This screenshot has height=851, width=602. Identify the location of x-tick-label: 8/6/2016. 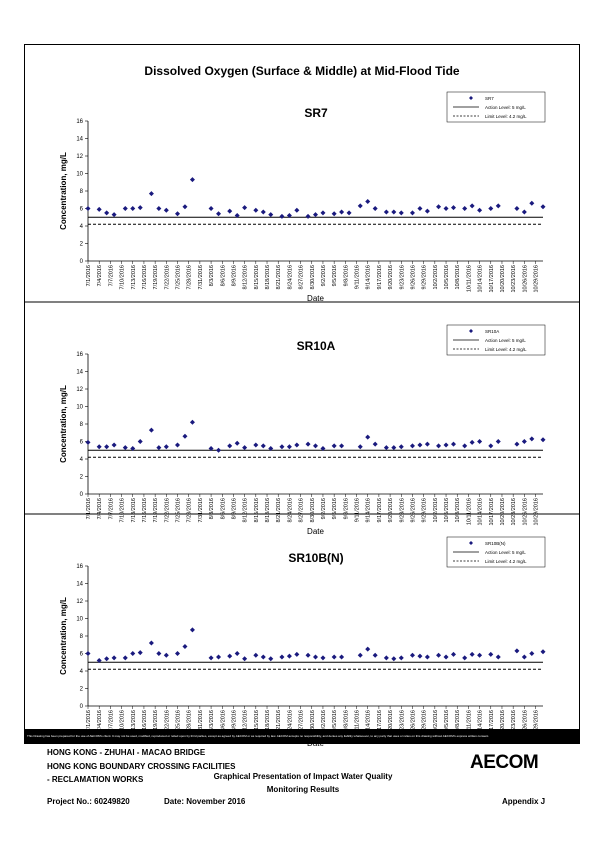
(223, 275).